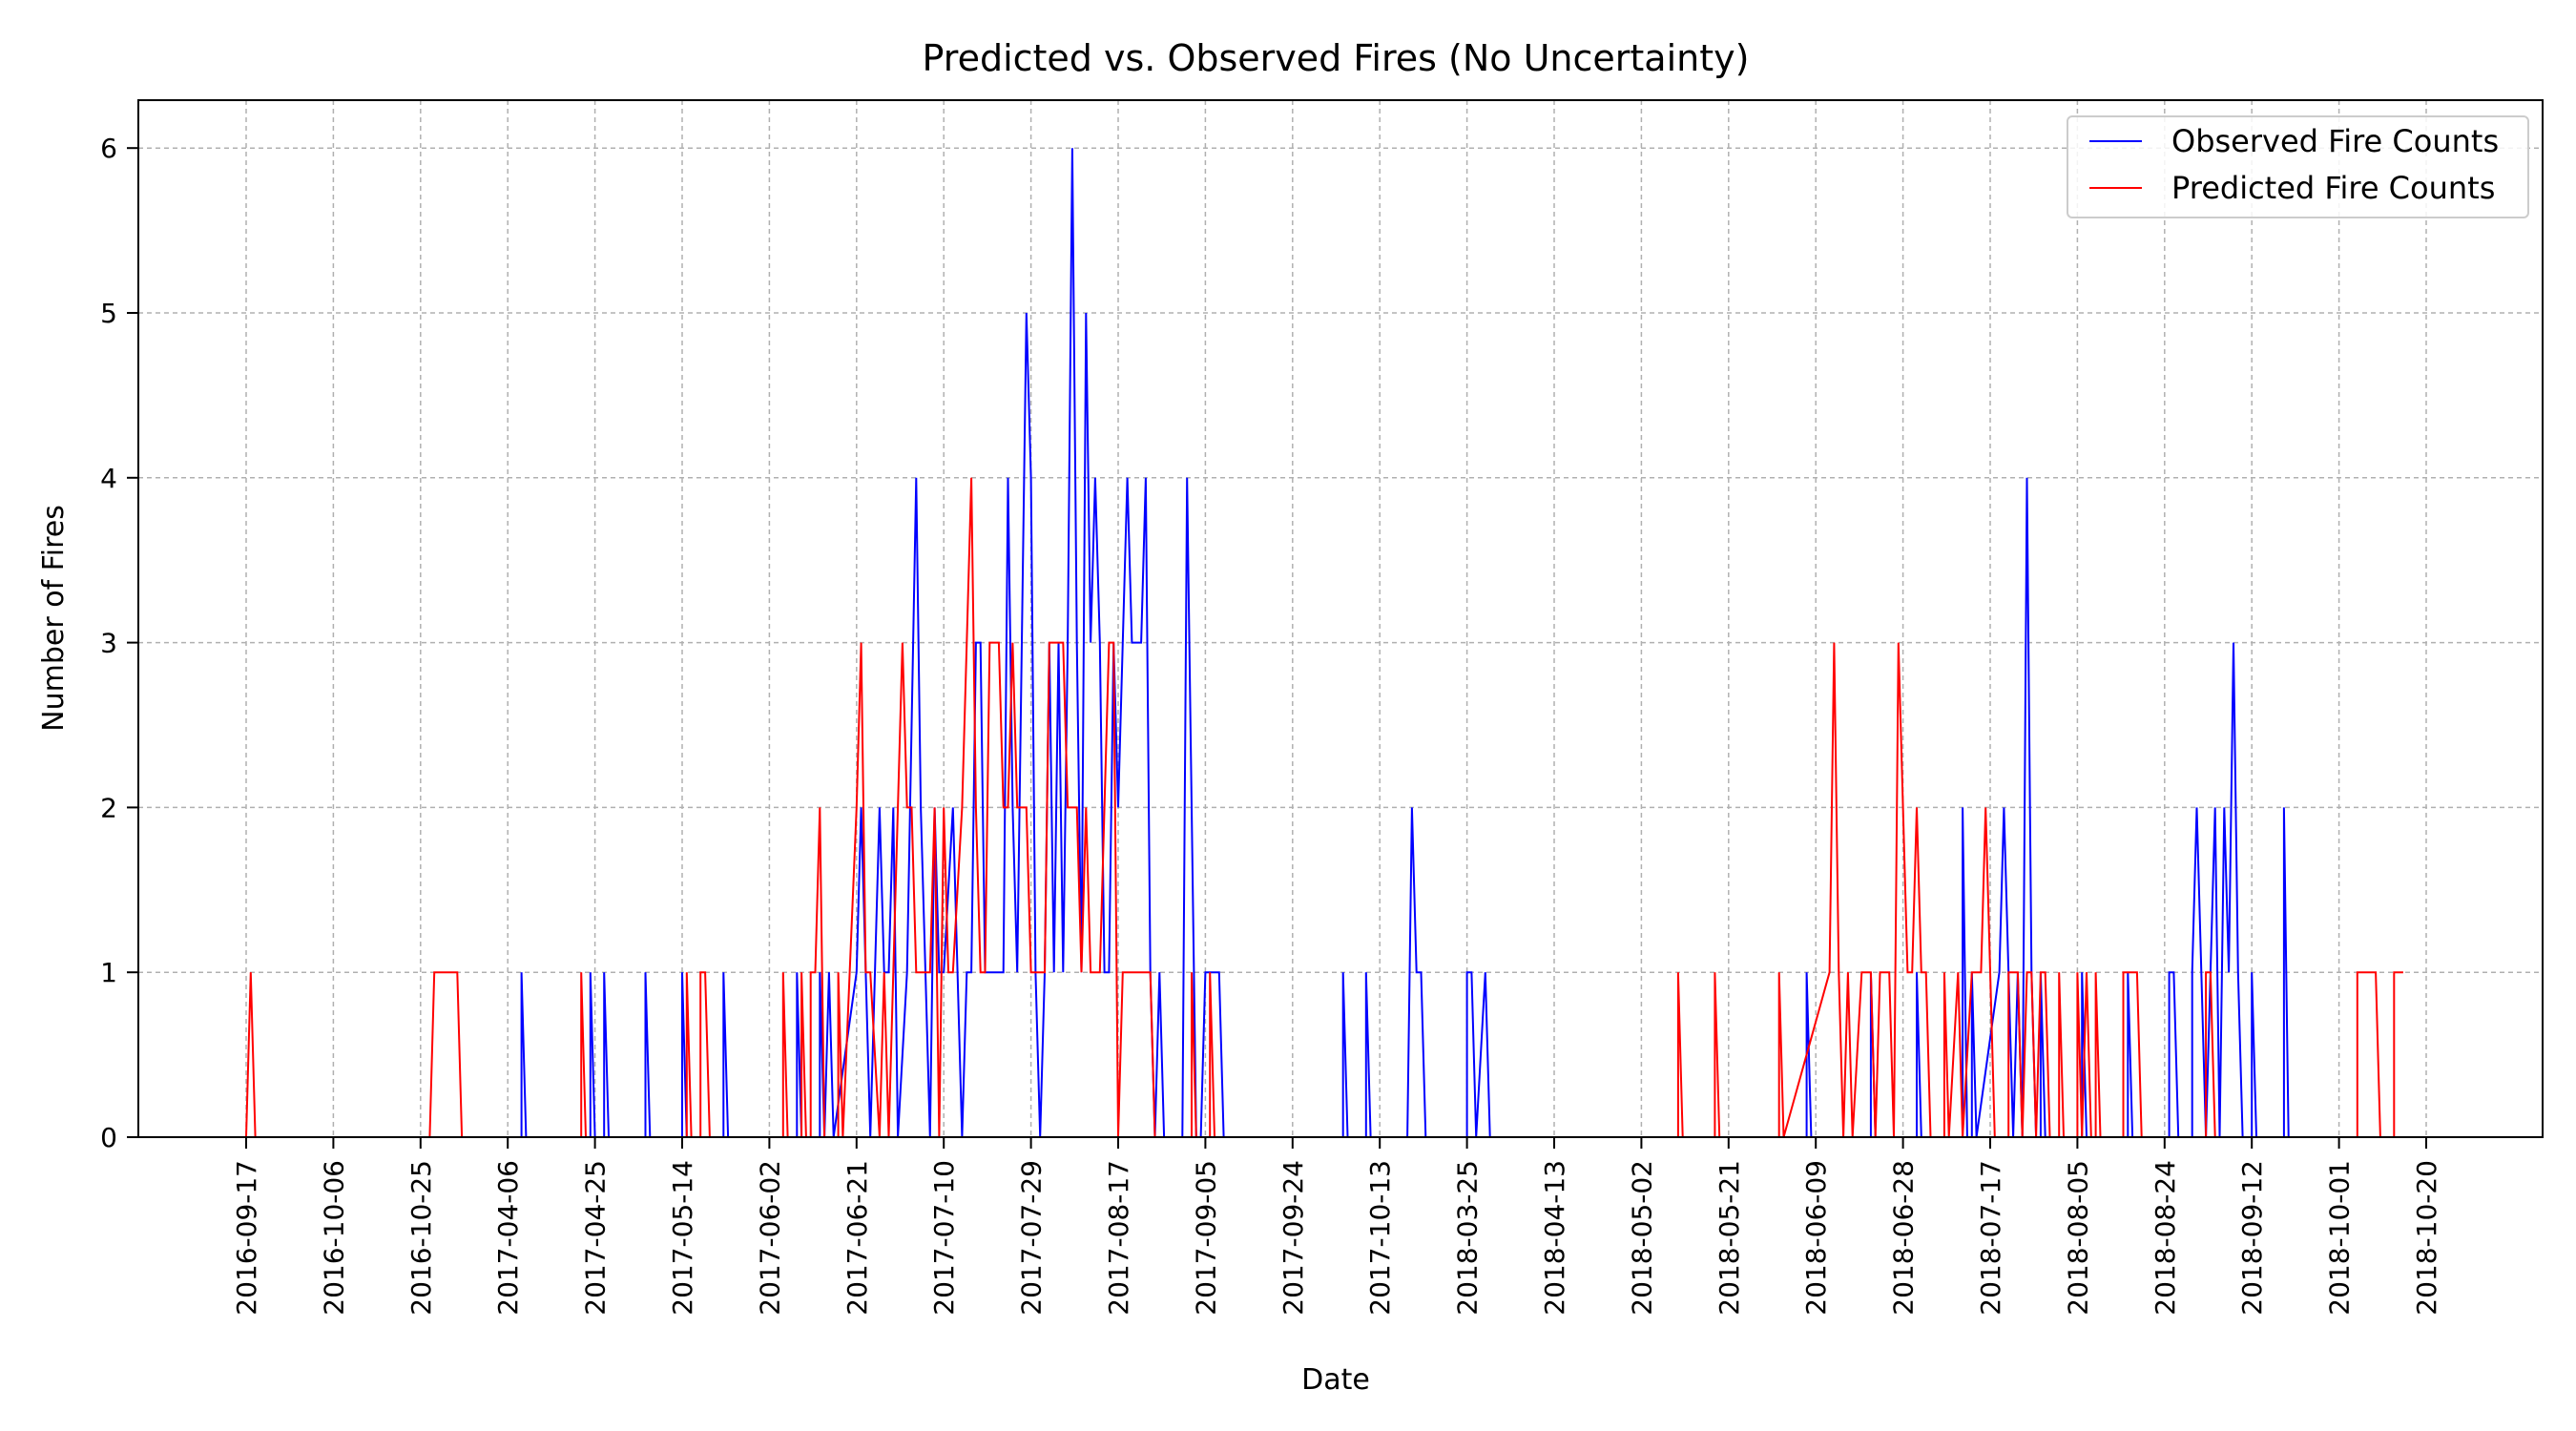 Image resolution: width=2576 pixels, height=1431 pixels. What do you see at coordinates (508, 1238) in the screenshot?
I see `x-tick-label: 2017-04-06` at bounding box center [508, 1238].